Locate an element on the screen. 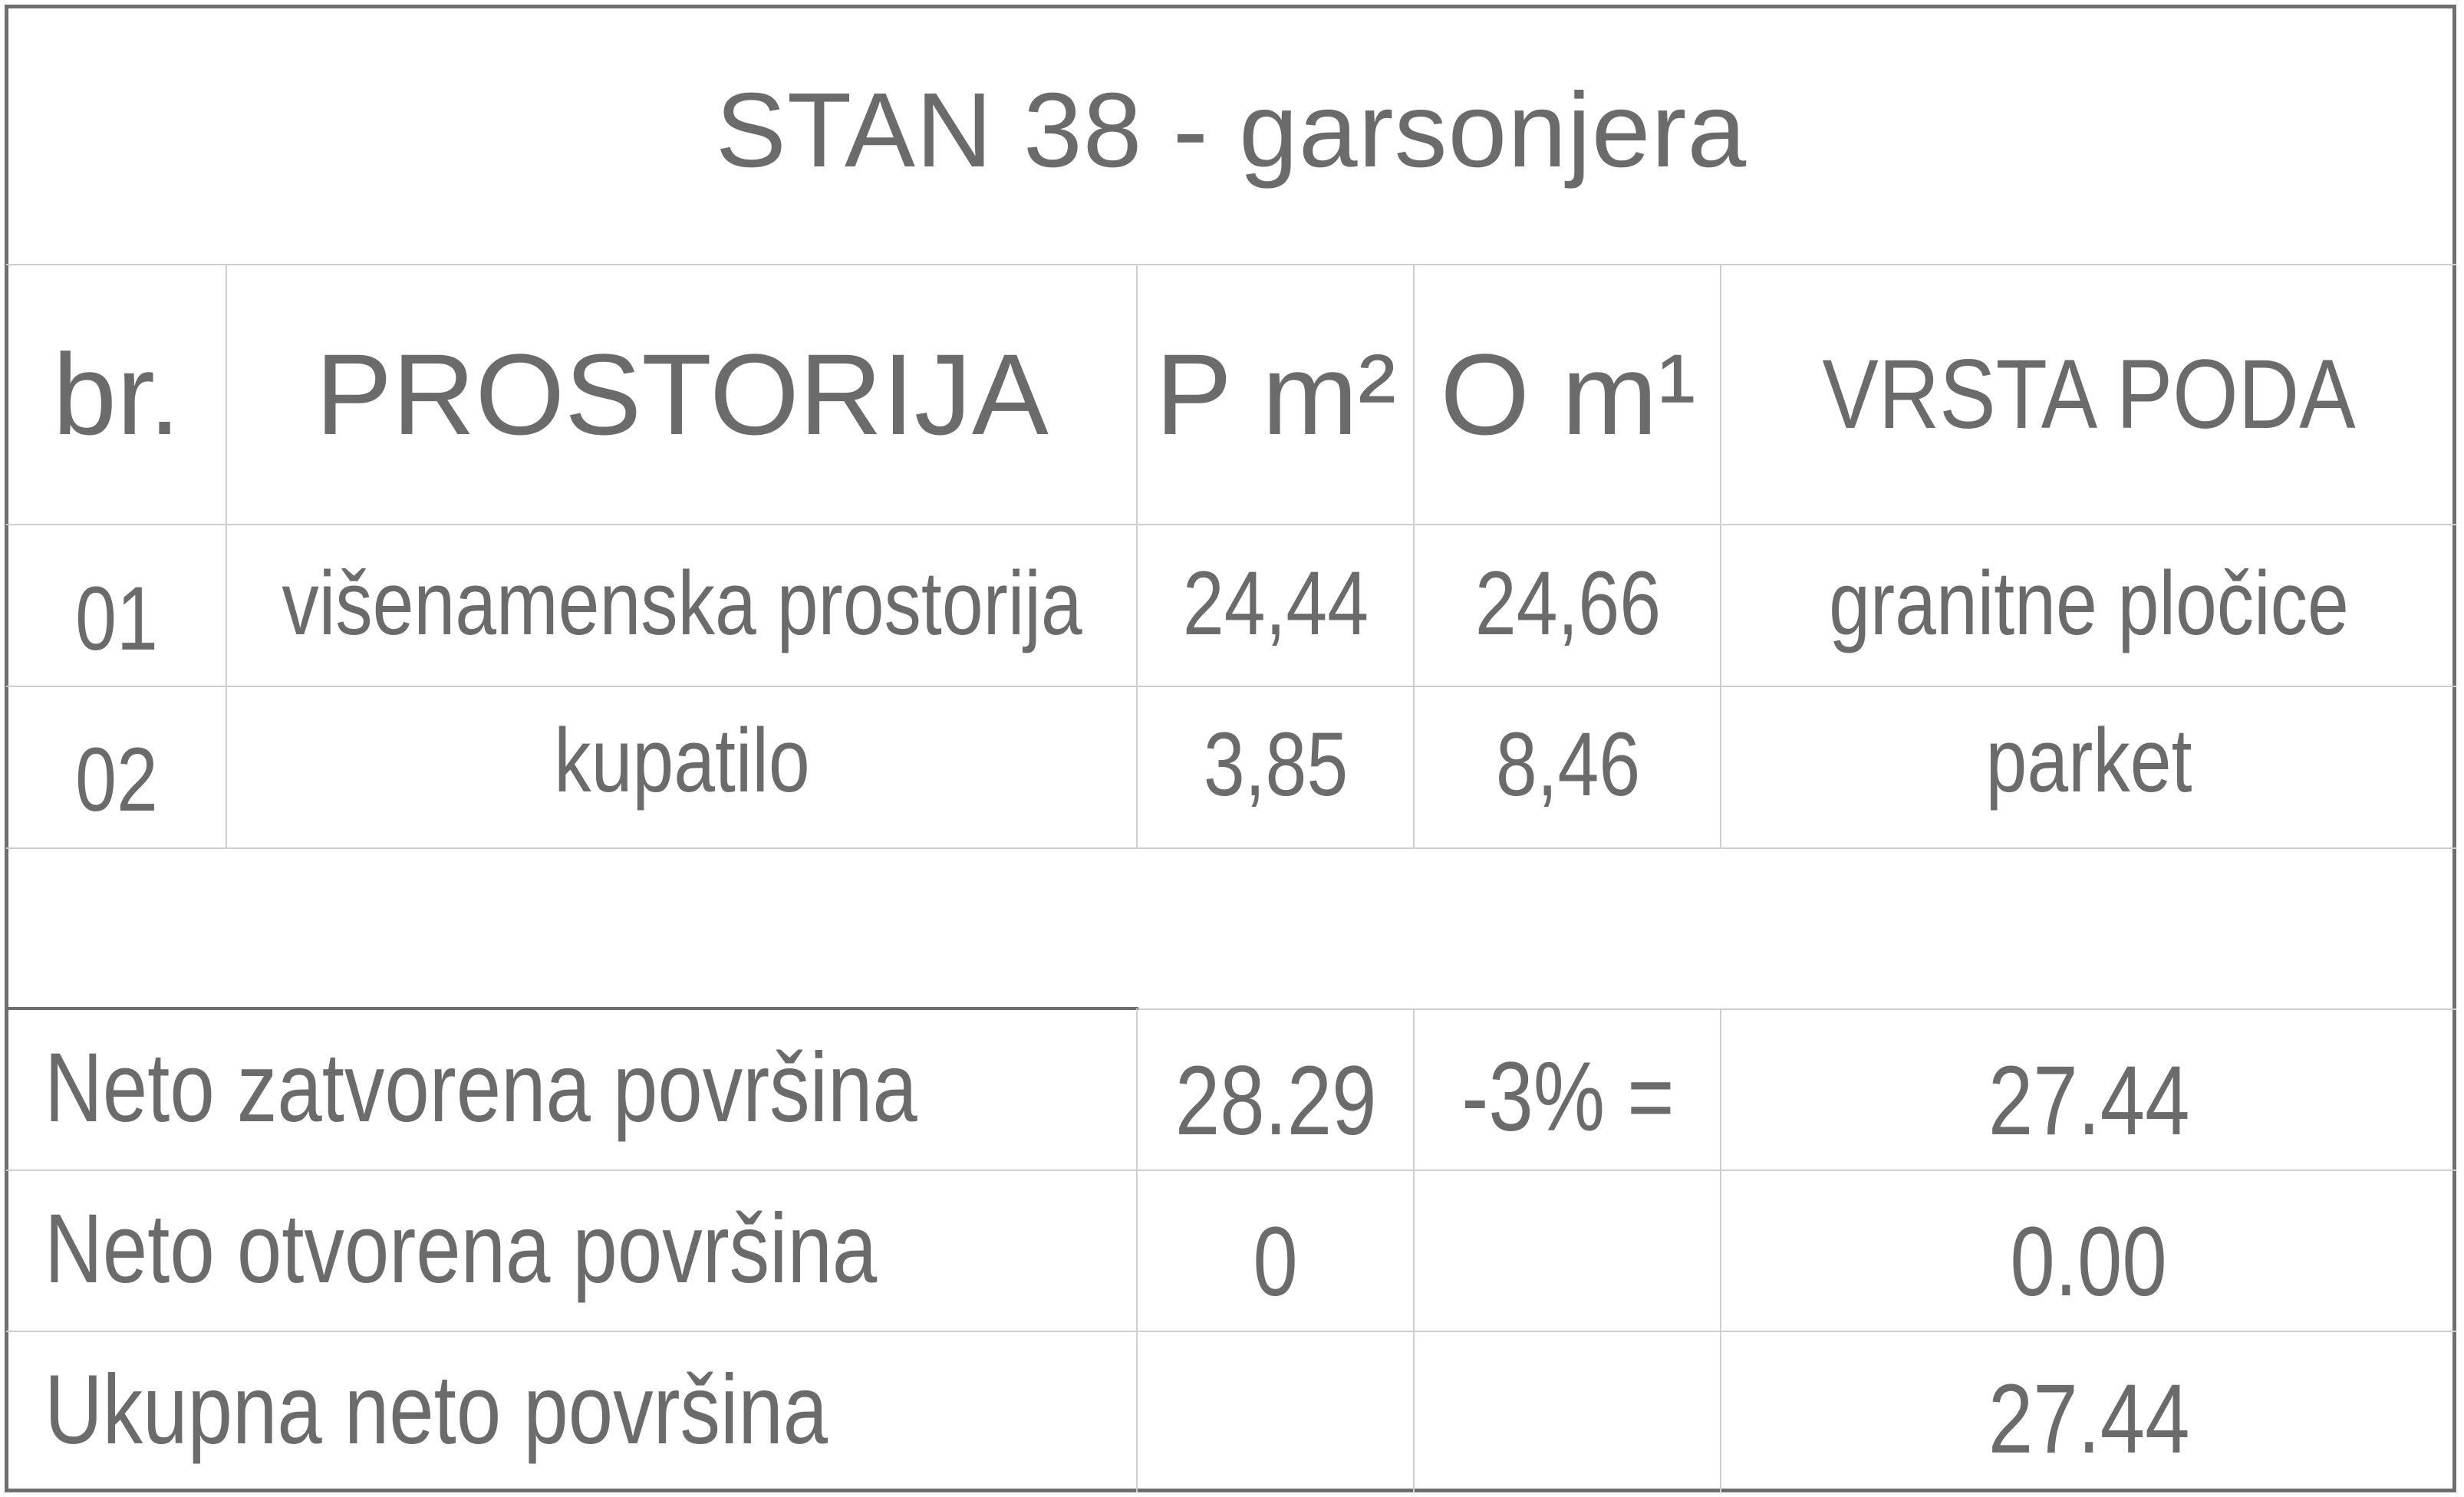 The image size is (2464, 1497). summary-3-label-text: Ukupna neto površina is located at coordinates (436, 1409).